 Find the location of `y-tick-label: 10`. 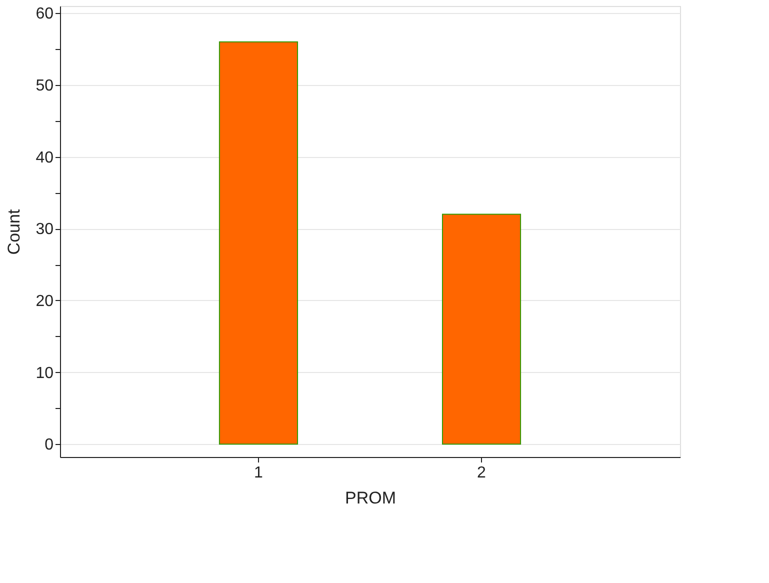

y-tick-label: 10 is located at coordinates (45, 373).